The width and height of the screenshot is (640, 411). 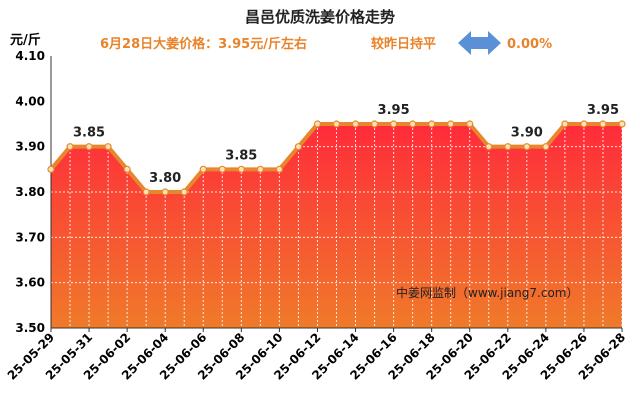 What do you see at coordinates (30, 328) in the screenshot?
I see `y-tick-label: 3.50` at bounding box center [30, 328].